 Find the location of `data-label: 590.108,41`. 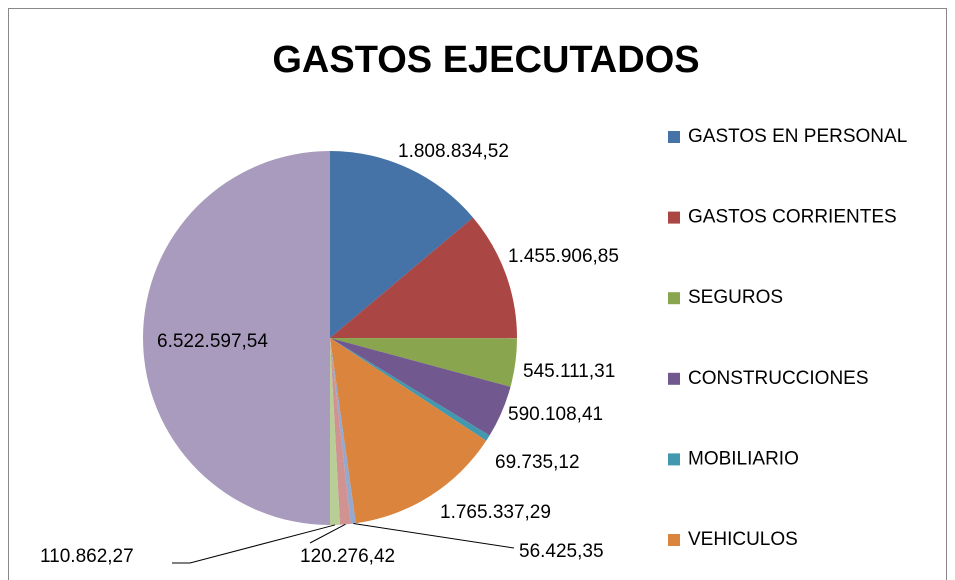

data-label: 590.108,41 is located at coordinates (555, 414).